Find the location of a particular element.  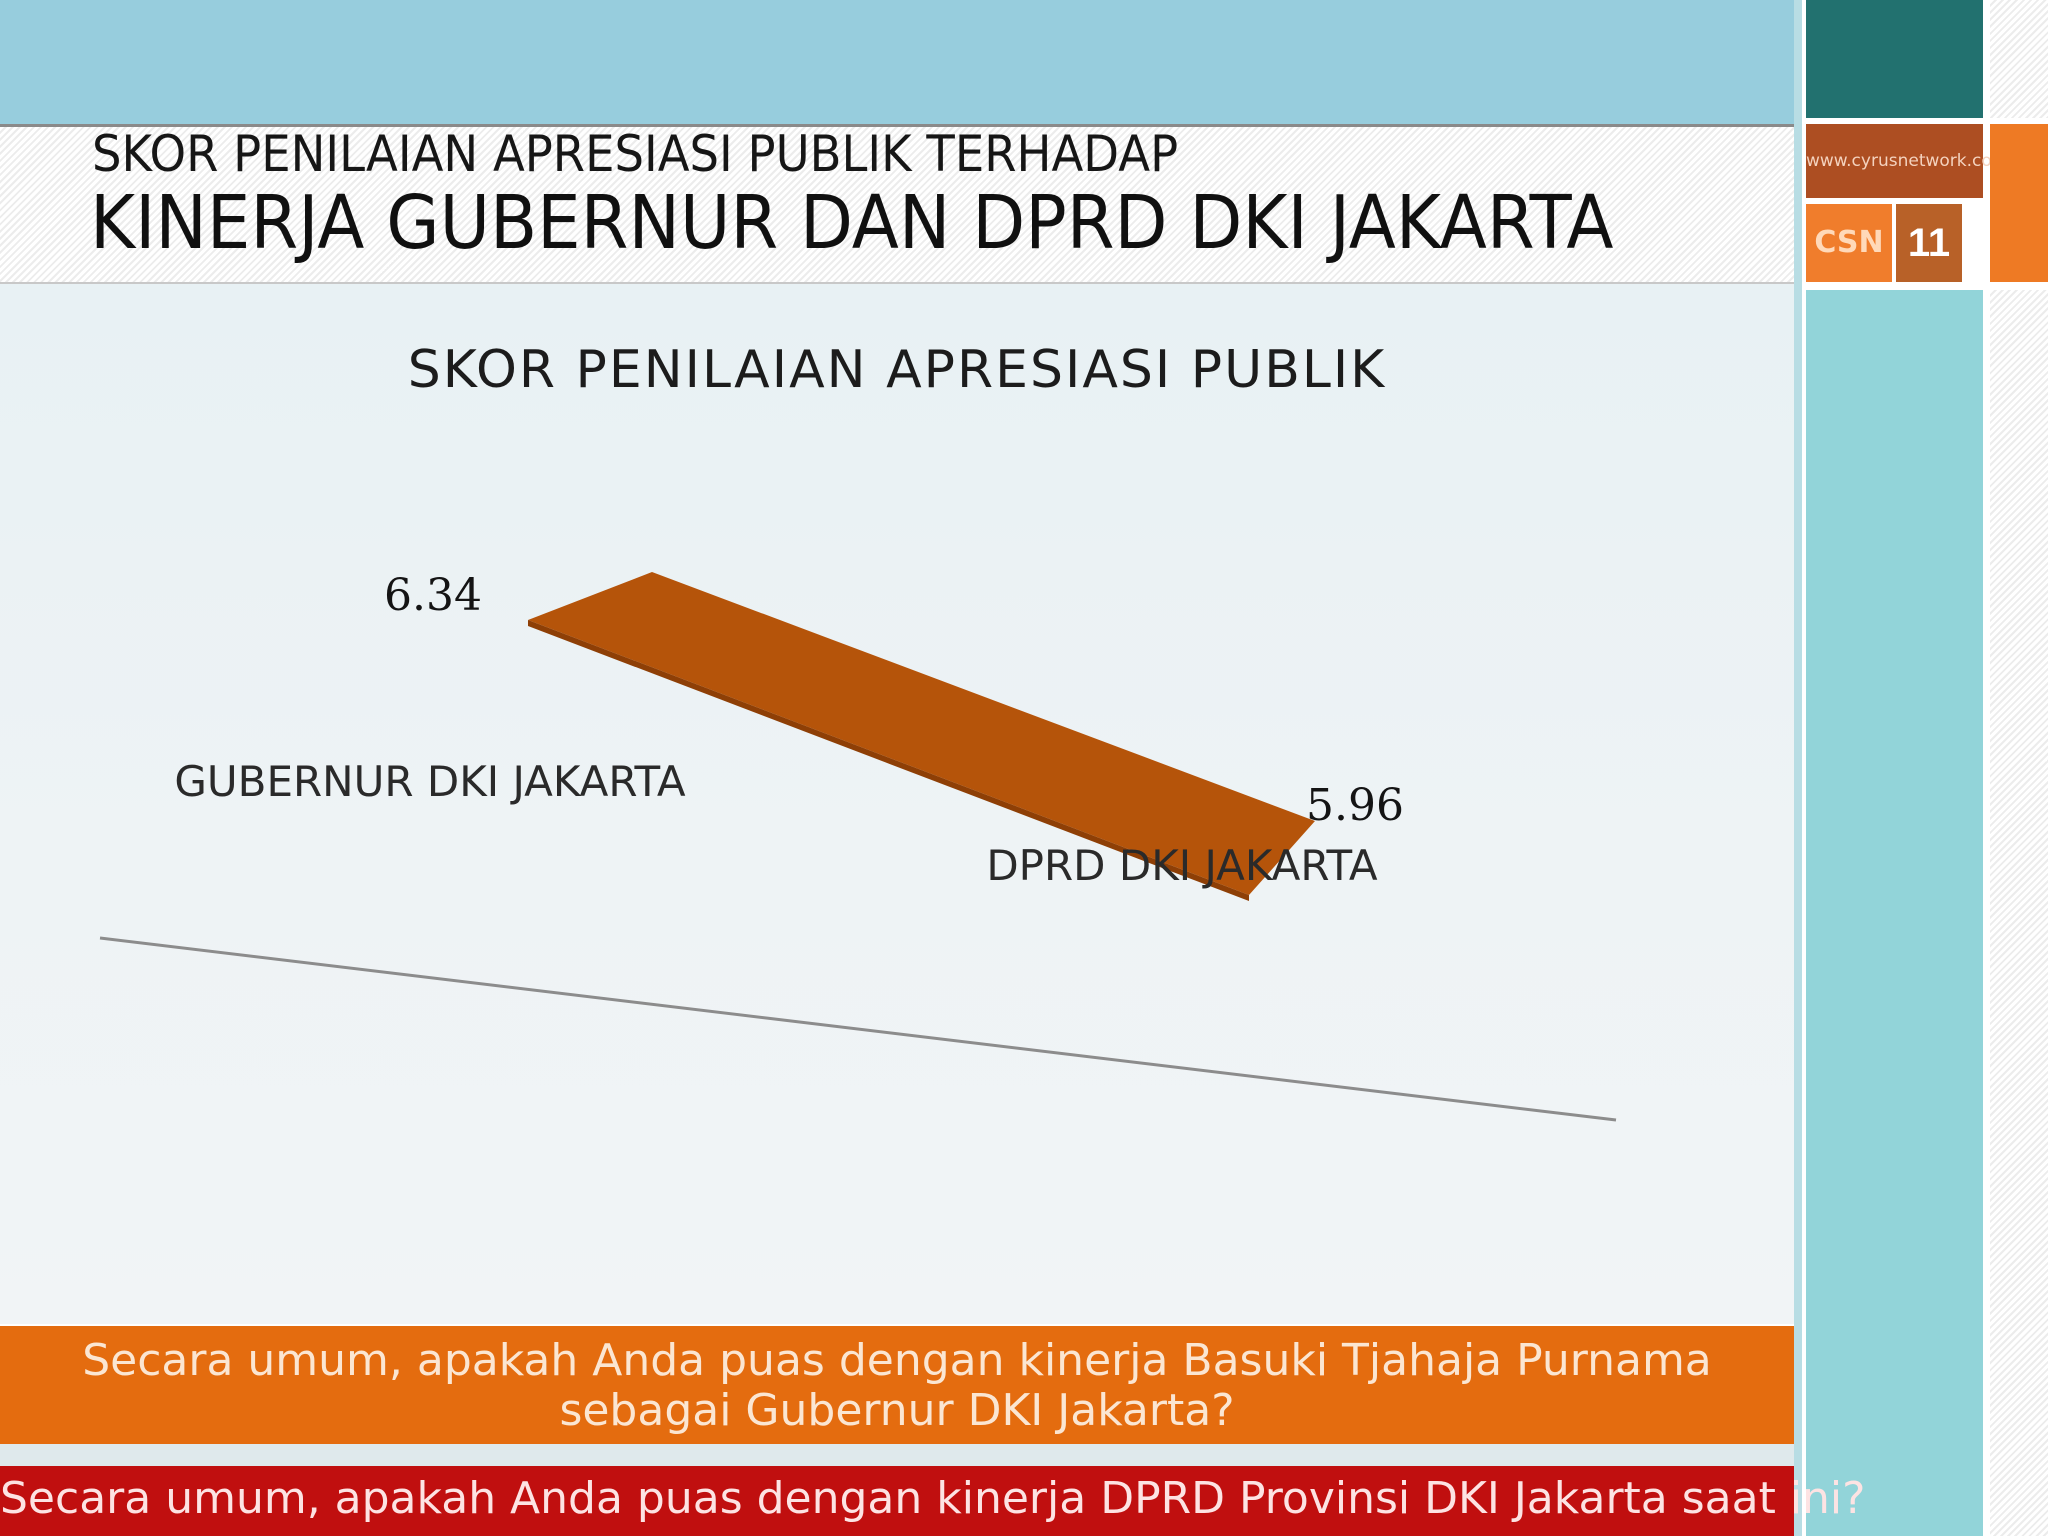

series-line-ribbon-edge is located at coordinates (888, 760).